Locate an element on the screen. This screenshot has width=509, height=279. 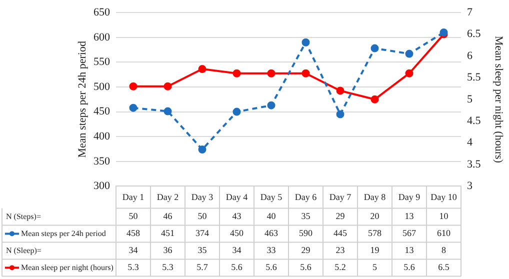
y2-tick-label: 4 is located at coordinates (470, 142).